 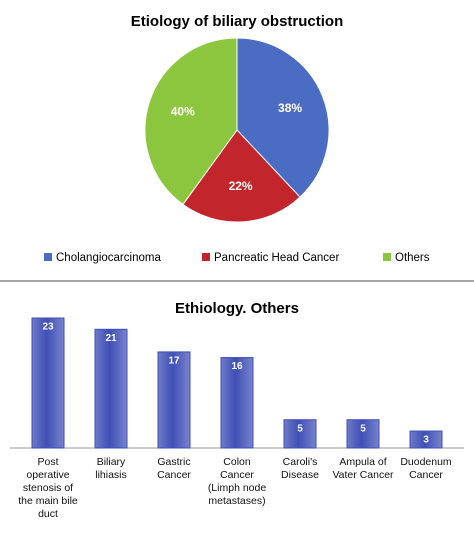 What do you see at coordinates (363, 468) in the screenshot?
I see `x-tick-label: Ampula of Vater Cancer` at bounding box center [363, 468].